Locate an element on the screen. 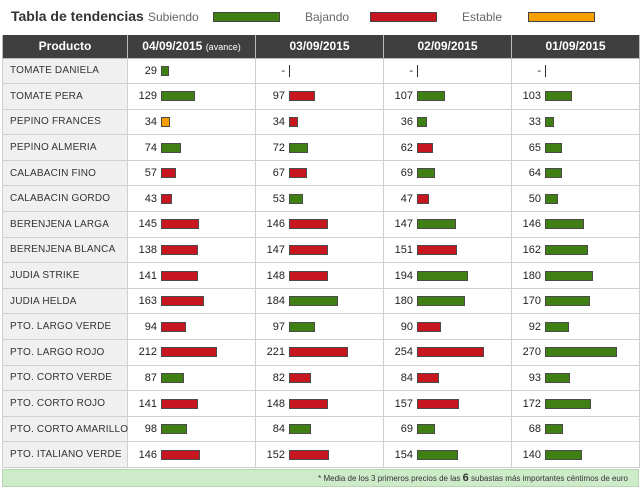  price-cell: 87 is located at coordinates (191, 378).